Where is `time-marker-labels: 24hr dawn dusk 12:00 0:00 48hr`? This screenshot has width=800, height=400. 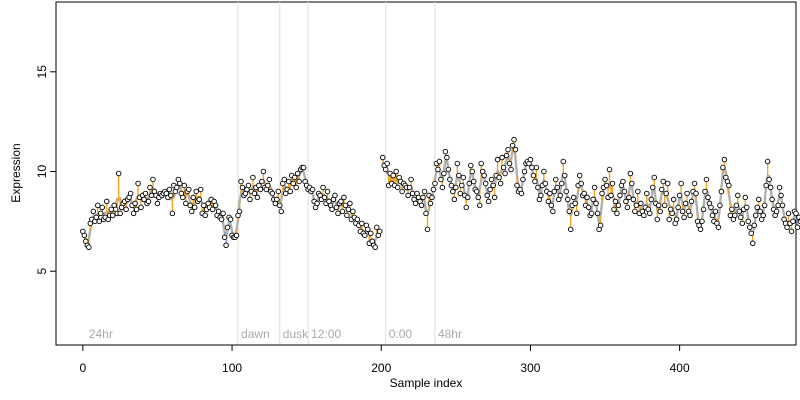
time-marker-labels: 24hr dawn dusk 12:00 0:00 48hr is located at coordinates (275, 334).